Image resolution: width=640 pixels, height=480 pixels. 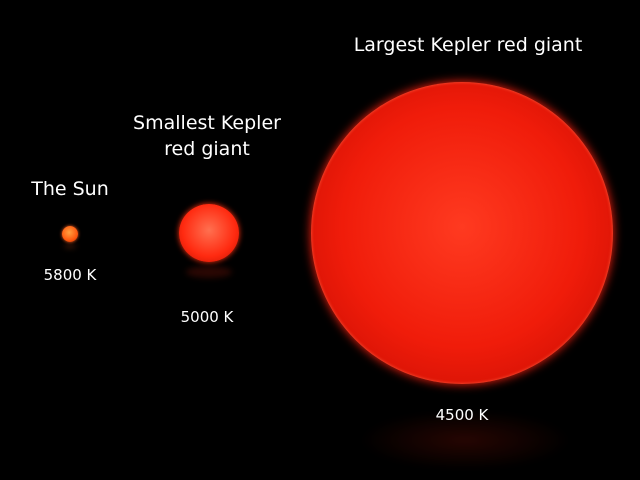 What do you see at coordinates (207, 123) in the screenshot?
I see `smallest-giant-label-line1: Smallest Kepler` at bounding box center [207, 123].